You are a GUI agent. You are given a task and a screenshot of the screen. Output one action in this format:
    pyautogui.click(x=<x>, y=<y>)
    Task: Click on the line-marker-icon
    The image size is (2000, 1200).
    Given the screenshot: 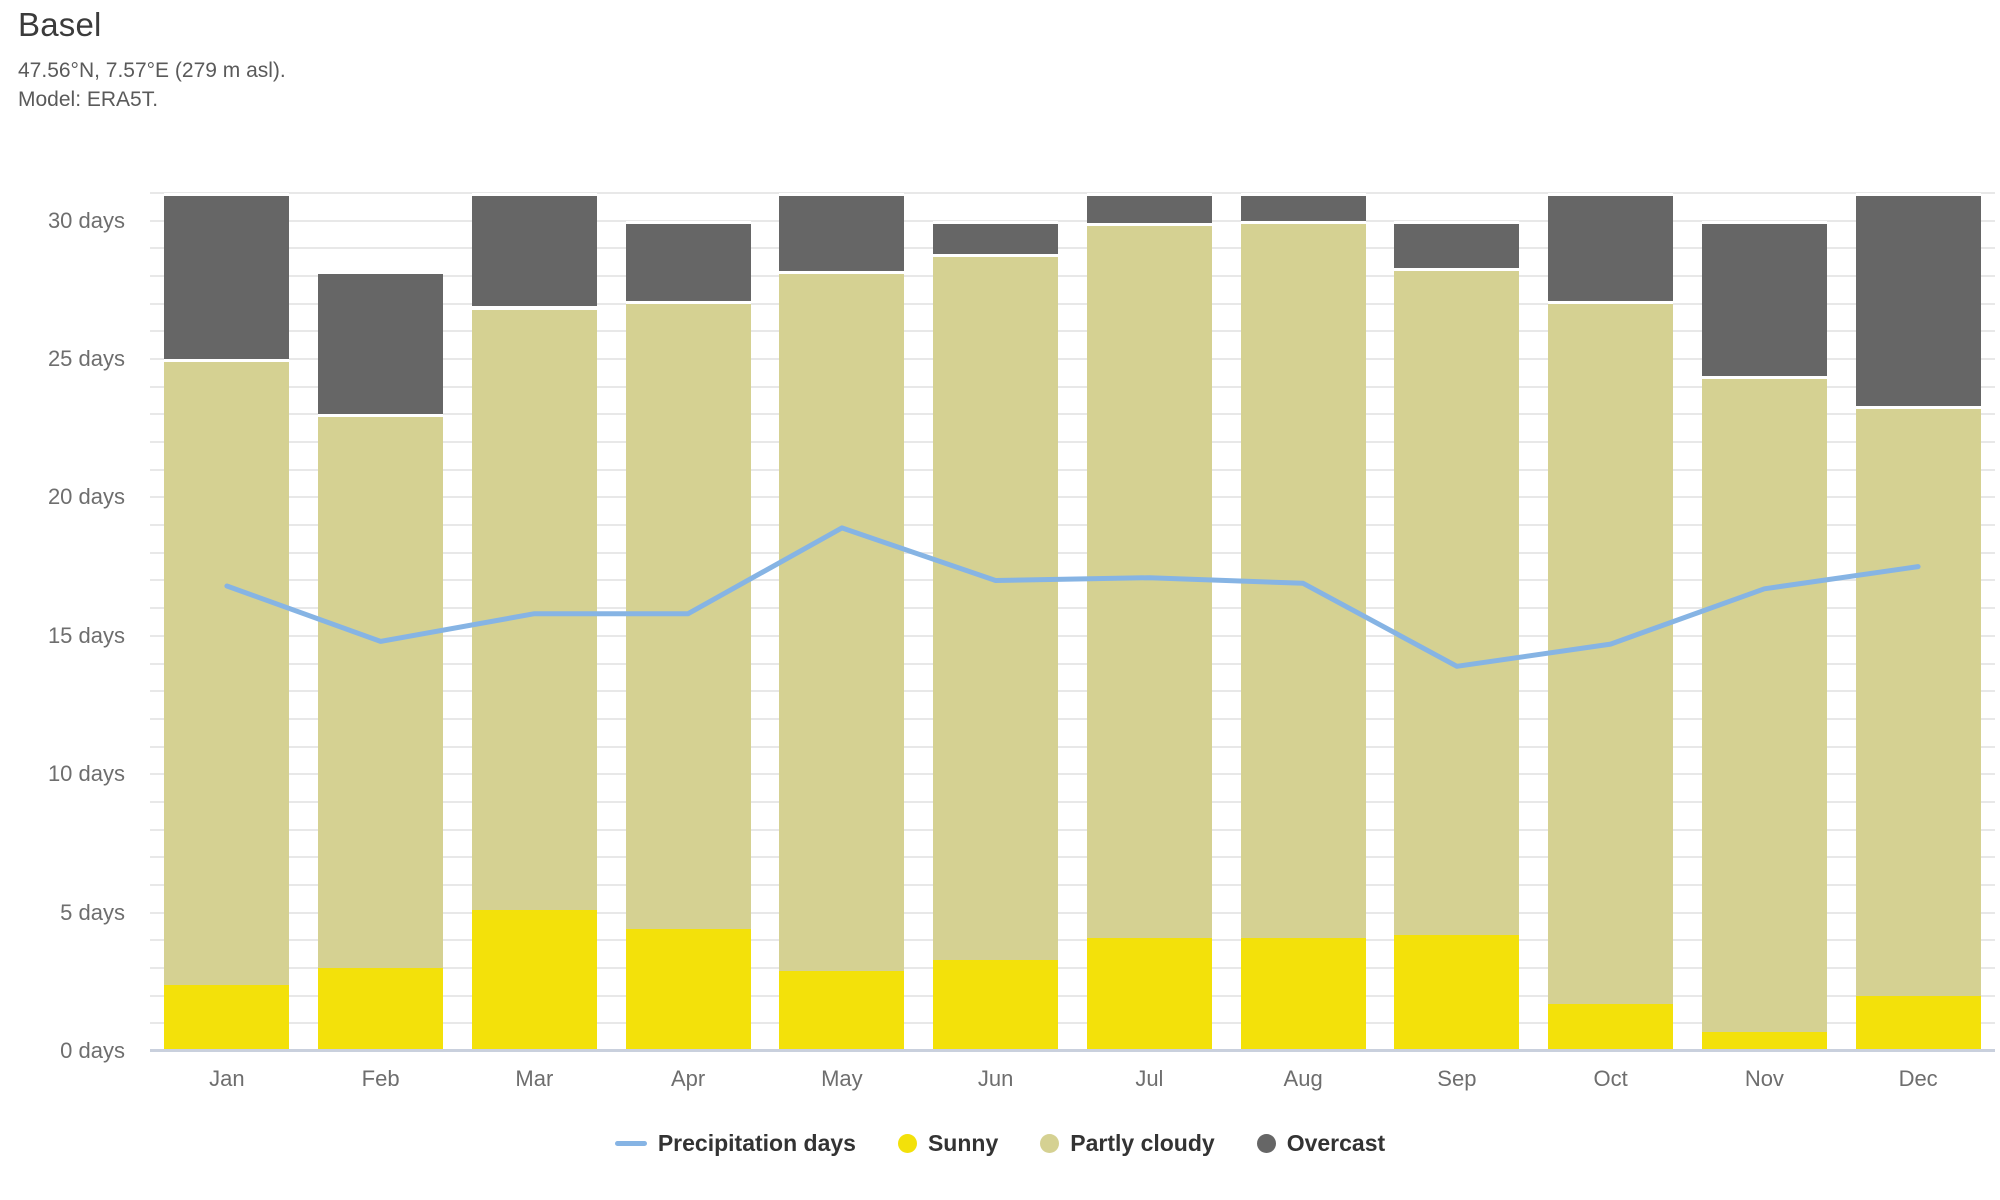 What is the action you would take?
    pyautogui.click(x=630, y=1143)
    